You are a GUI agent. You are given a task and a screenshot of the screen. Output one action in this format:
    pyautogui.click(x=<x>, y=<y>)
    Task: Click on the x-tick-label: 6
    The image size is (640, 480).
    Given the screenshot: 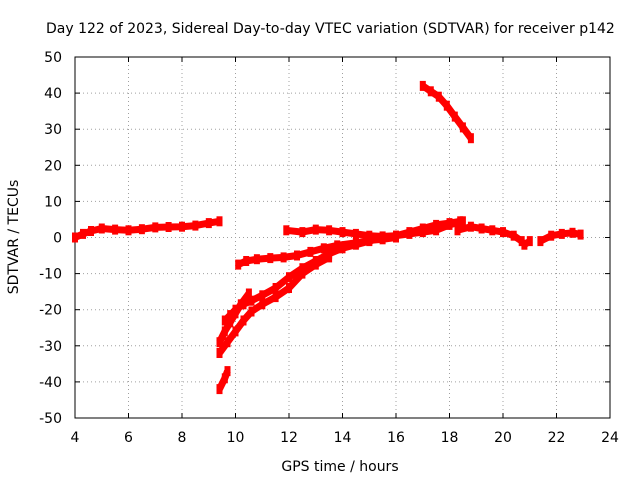 What is the action you would take?
    pyautogui.click(x=128, y=438)
    